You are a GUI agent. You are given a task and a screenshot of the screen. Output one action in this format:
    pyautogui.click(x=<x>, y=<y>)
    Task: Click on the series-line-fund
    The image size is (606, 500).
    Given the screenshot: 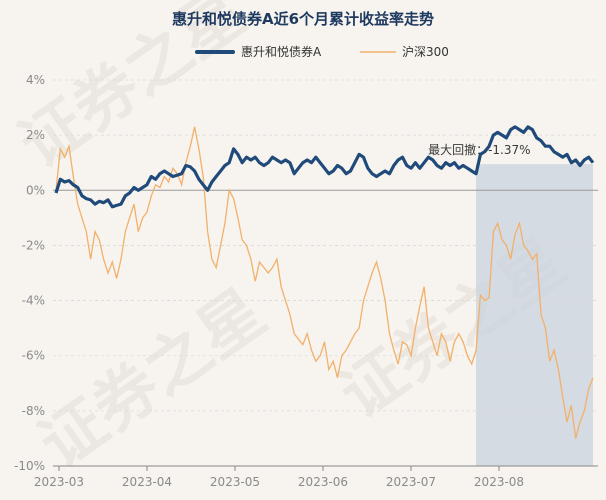 What is the action you would take?
    pyautogui.click(x=324, y=167)
    